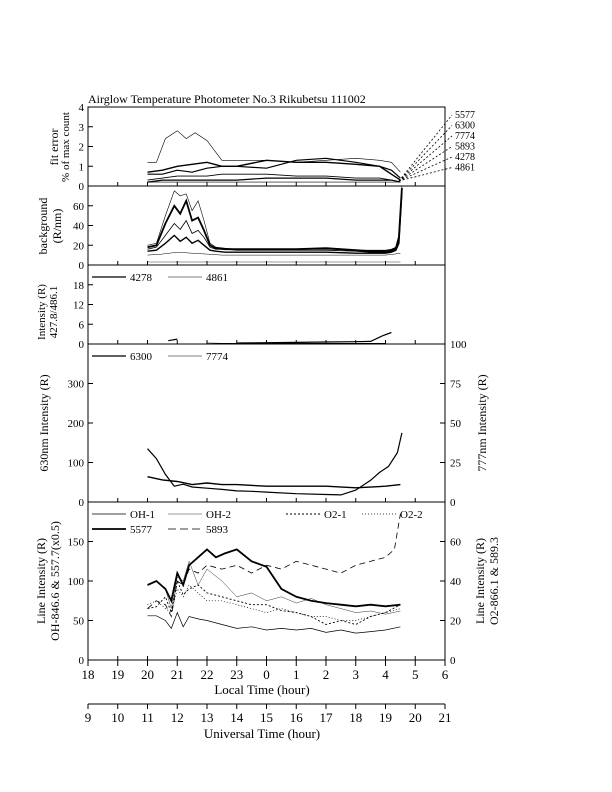  What do you see at coordinates (41, 581) in the screenshot?
I see `lines-ylabel-left-1: Line Intensity (R)` at bounding box center [41, 581].